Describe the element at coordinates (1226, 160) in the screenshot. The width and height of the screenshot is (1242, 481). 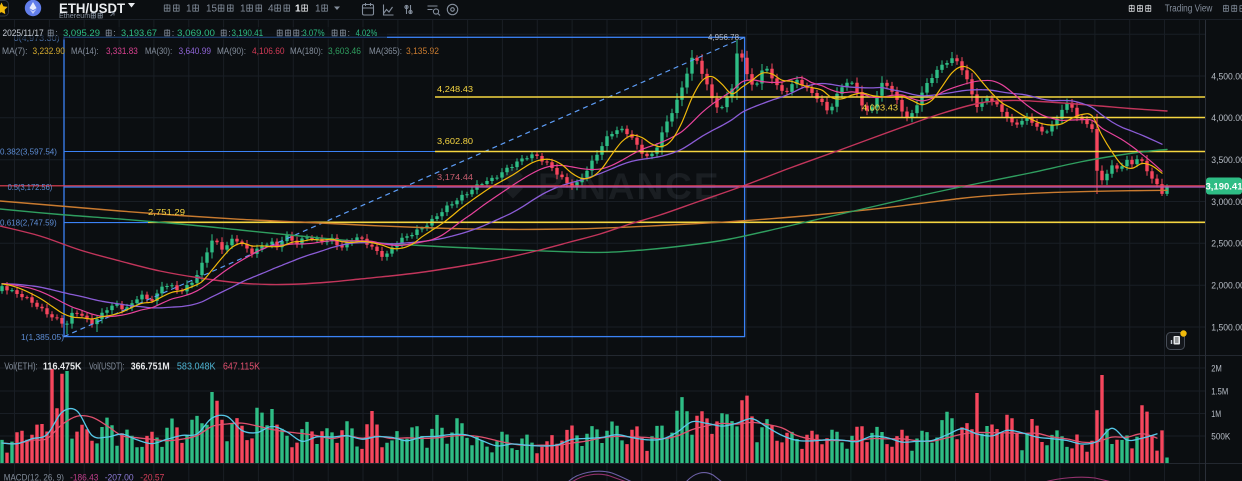
I see `svg-text: 3,500.00` at that location.